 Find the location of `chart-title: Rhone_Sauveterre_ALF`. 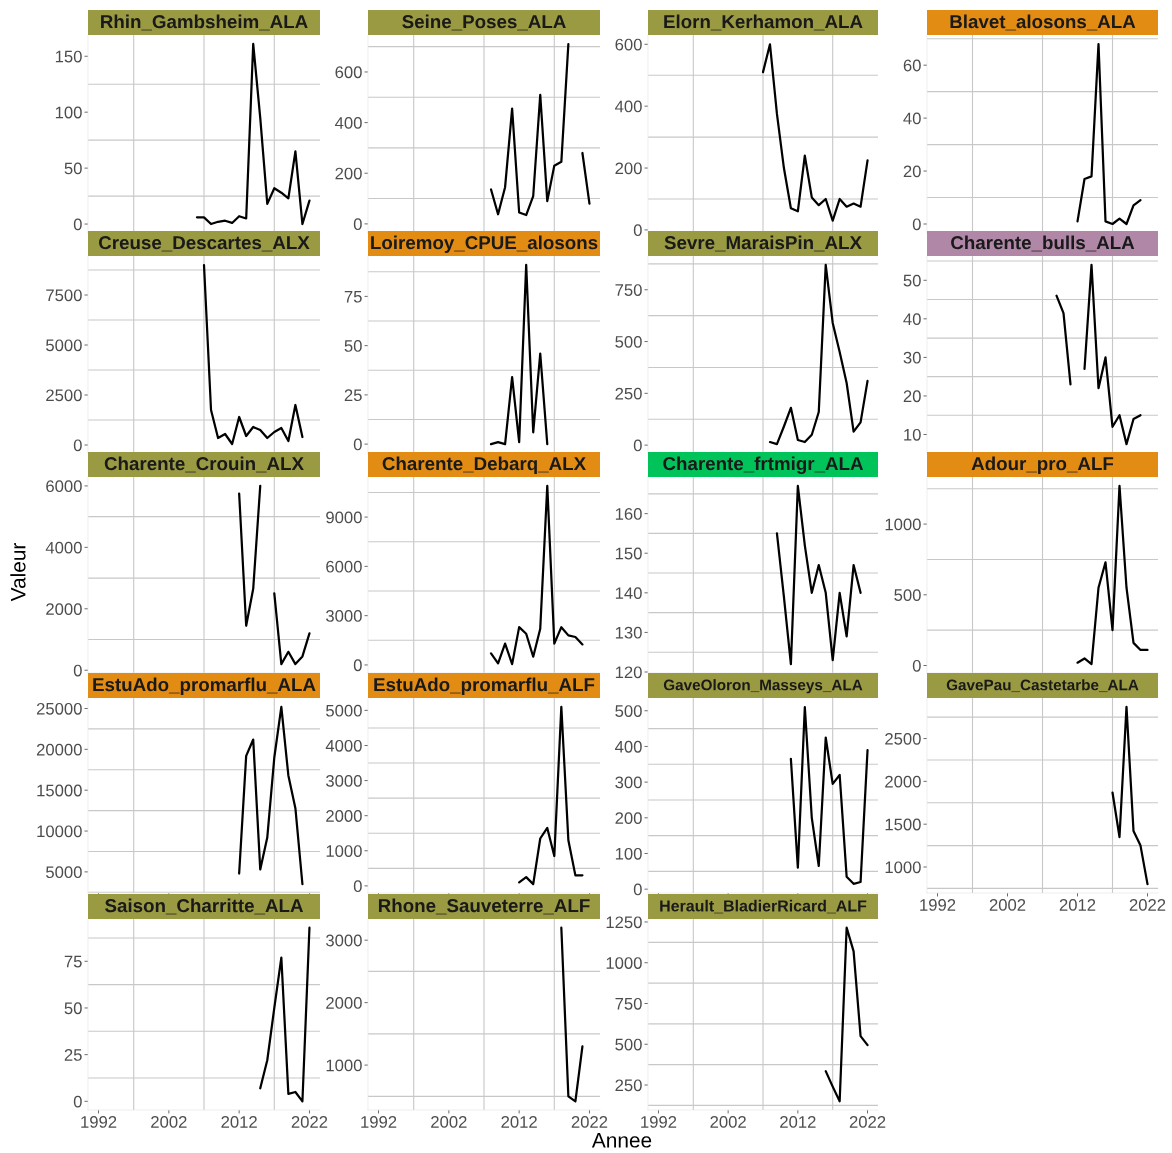

chart-title: Rhone_Sauveterre_ALF is located at coordinates (484, 906).